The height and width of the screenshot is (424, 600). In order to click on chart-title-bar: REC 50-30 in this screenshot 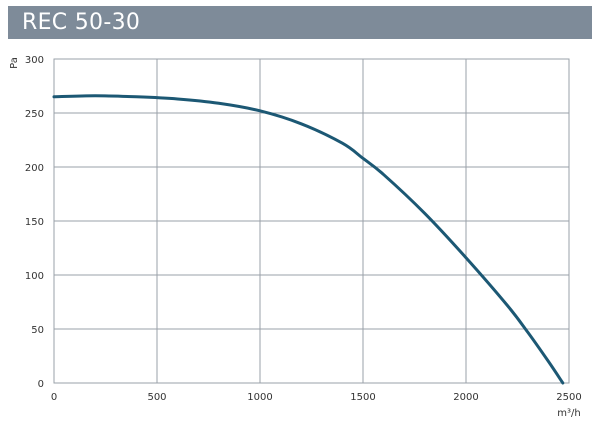, I will do `click(300, 22)`.